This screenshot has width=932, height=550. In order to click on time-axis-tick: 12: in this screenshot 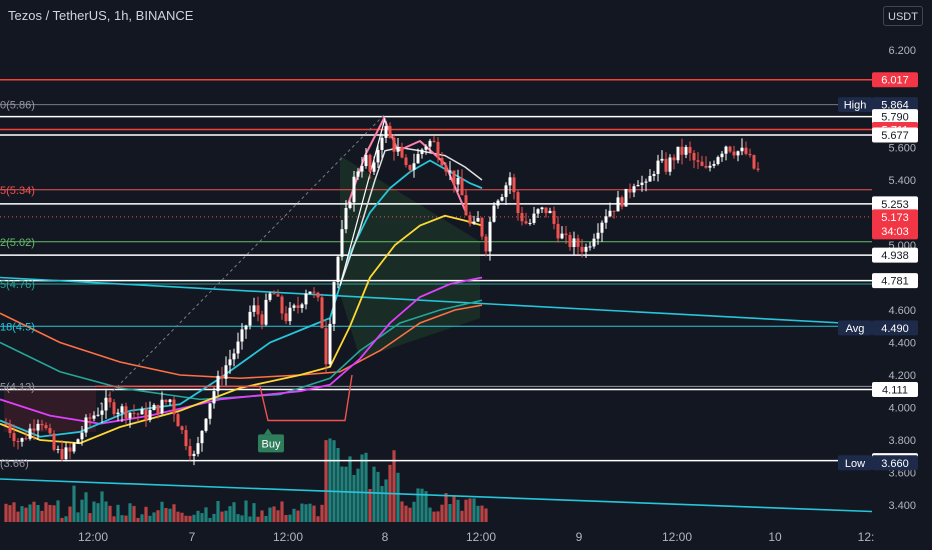, I will do `click(866, 537)`.